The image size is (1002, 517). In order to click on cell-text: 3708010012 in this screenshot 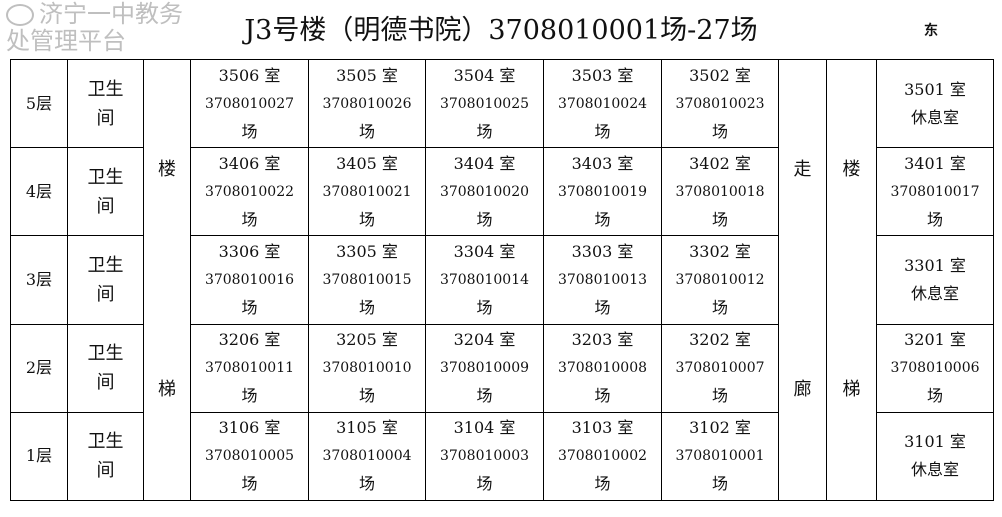, I will do `click(720, 279)`.